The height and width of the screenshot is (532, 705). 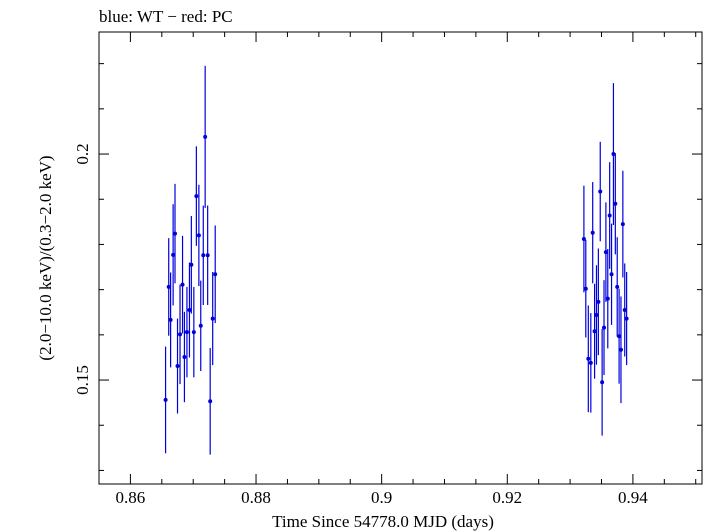 I want to click on y-axis-label: (2.0−10.0 keV)/(0.3−2.0 keV), so click(x=45, y=257).